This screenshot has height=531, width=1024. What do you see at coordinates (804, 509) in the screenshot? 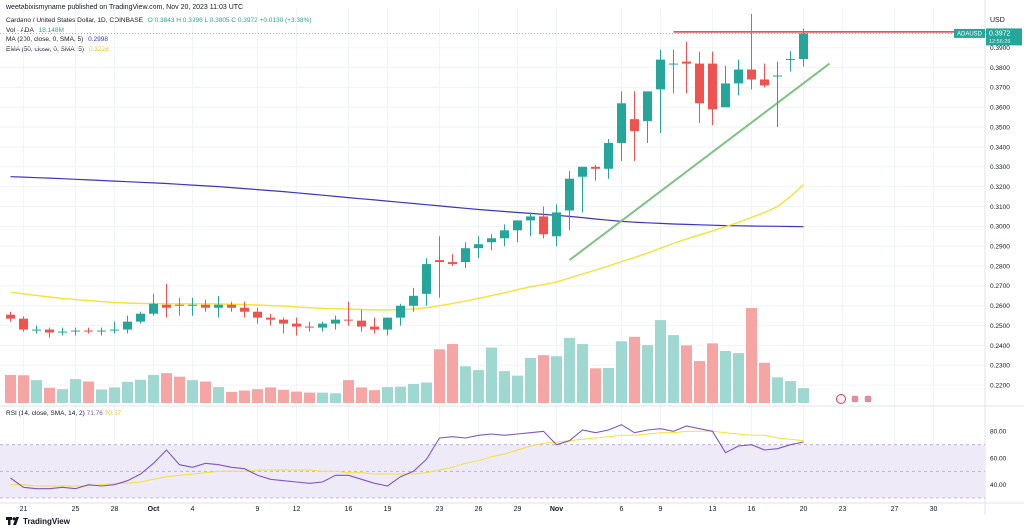
I see `time-tick-label: 20` at bounding box center [804, 509].